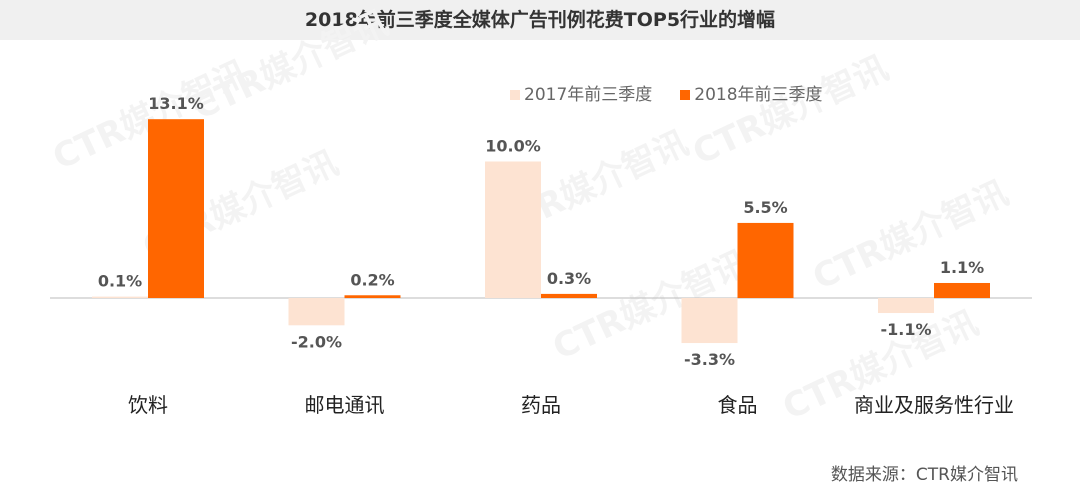 Image resolution: width=1080 pixels, height=496 pixels. Describe the element at coordinates (709, 359) in the screenshot. I see `data-label: -3.3%` at that location.